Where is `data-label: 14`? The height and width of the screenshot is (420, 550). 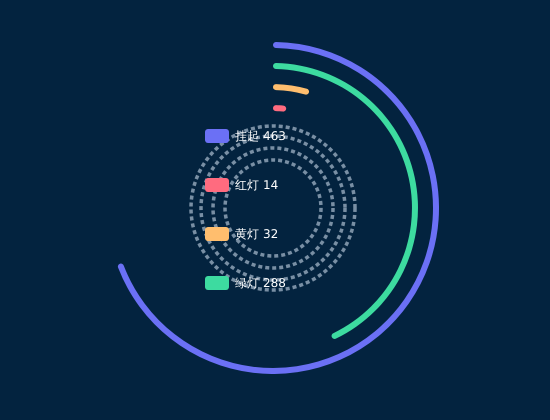
data-label: 14 is located at coordinates (270, 185).